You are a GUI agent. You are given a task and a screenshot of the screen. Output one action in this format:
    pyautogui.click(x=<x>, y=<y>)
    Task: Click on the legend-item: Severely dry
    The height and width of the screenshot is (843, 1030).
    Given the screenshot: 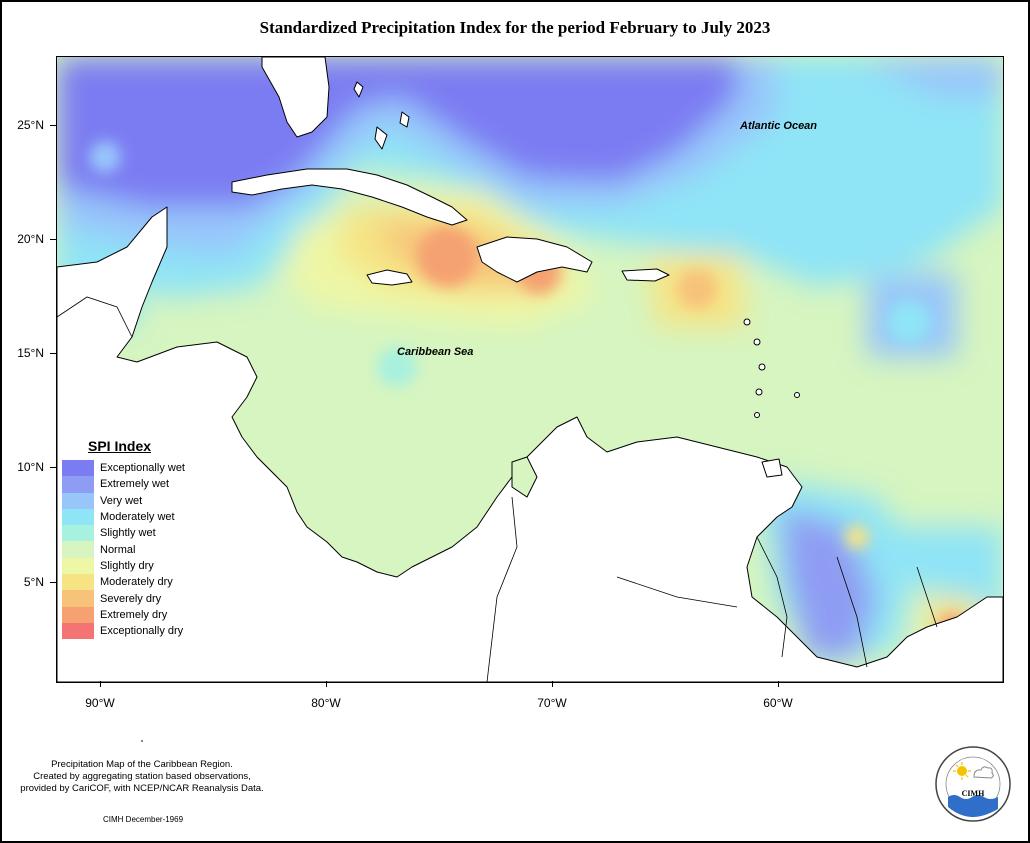 What is the action you would take?
    pyautogui.click(x=132, y=598)
    